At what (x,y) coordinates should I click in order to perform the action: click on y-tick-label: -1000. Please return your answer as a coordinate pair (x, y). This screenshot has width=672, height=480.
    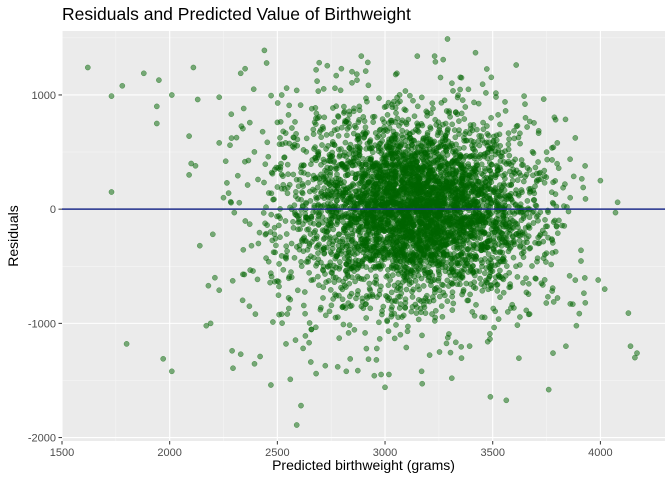
    Looking at the image, I should click on (42, 324).